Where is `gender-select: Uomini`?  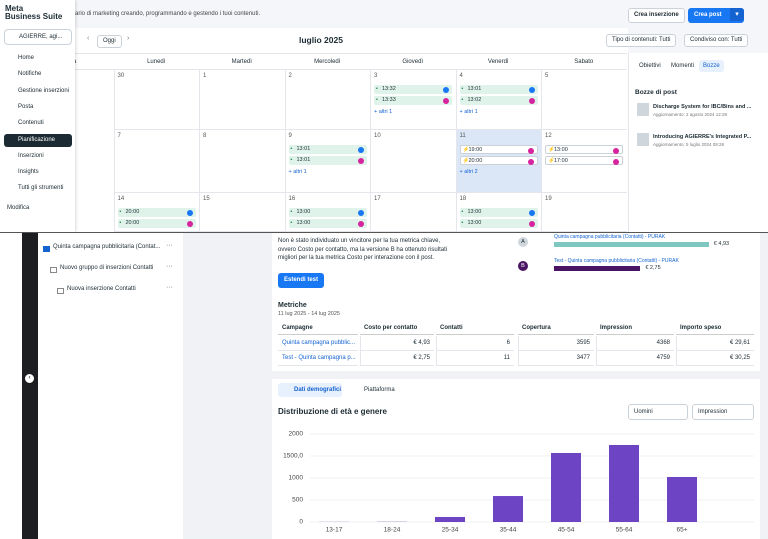
gender-select: Uomini is located at coordinates (658, 412).